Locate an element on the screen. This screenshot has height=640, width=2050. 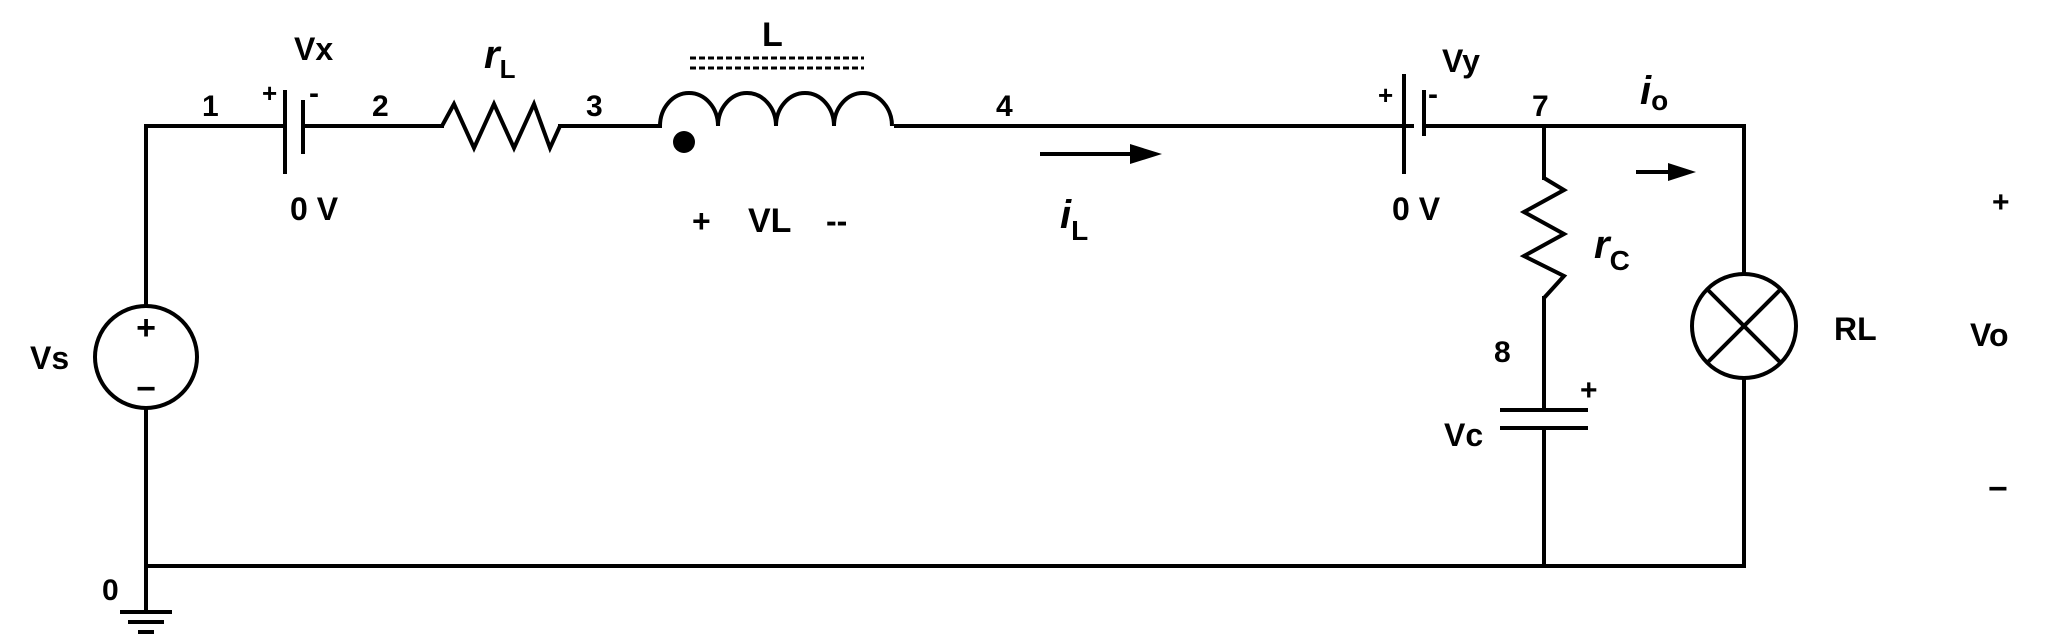
il-subscript: L is located at coordinates (1079, 230).